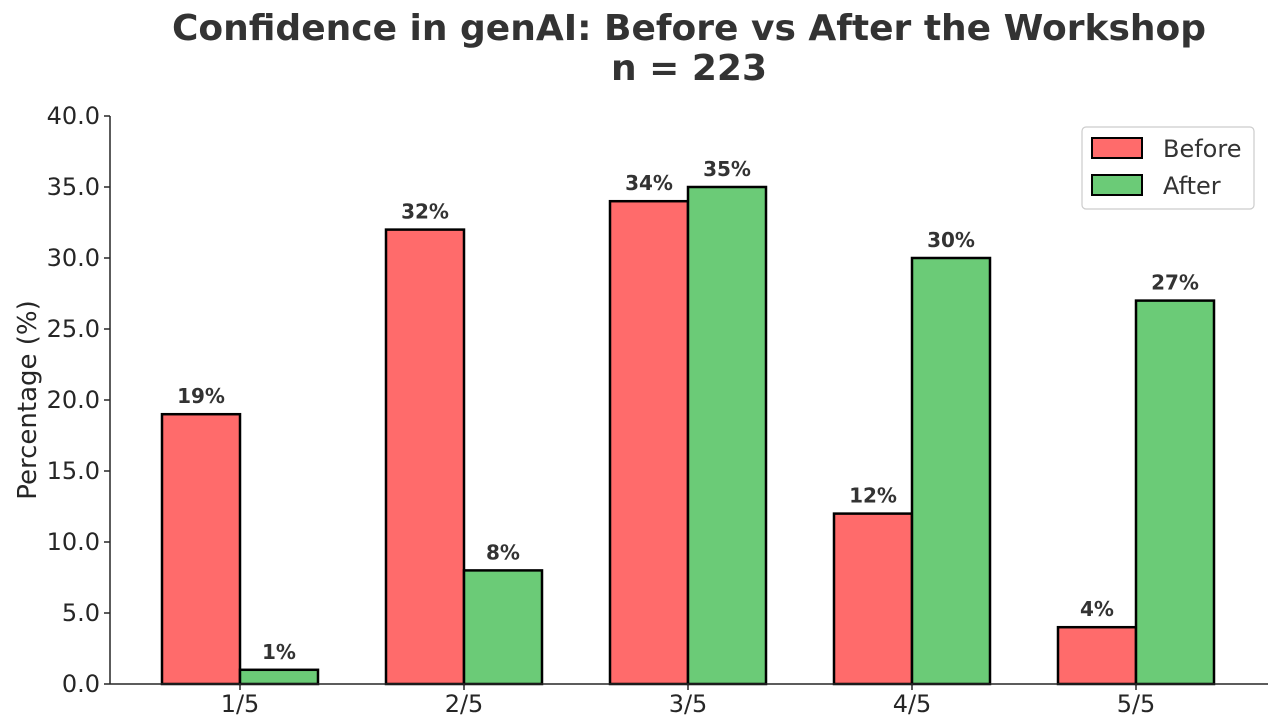 This screenshot has height=720, width=1280. What do you see at coordinates (688, 704) in the screenshot?
I see `x-tick-label: 3/5` at bounding box center [688, 704].